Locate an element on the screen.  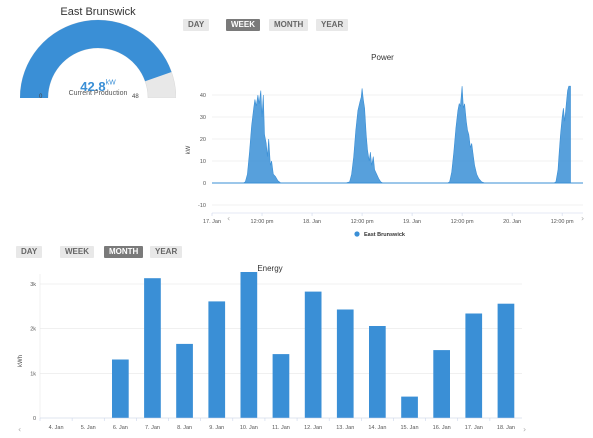
power-series-area is located at coordinates (391, 134).